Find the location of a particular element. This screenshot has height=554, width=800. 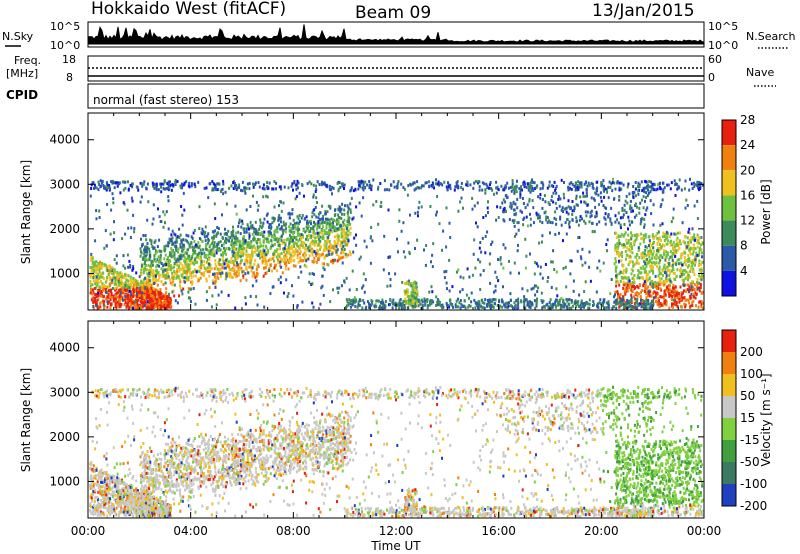

freq-label-line2: [MHz] is located at coordinates (22, 73).